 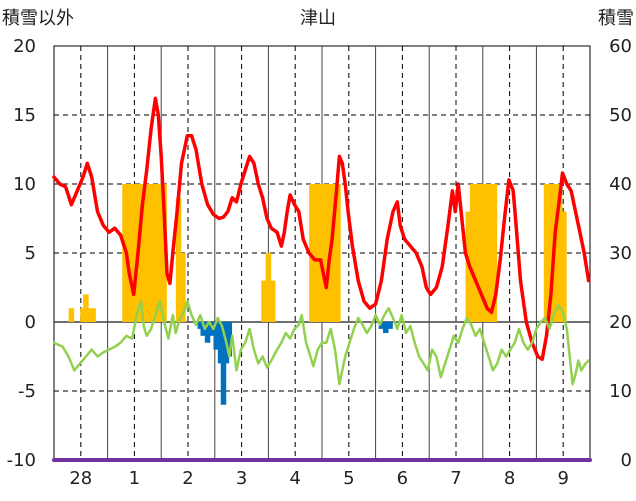 I want to click on x-tick-label: 2, so click(x=187, y=478).